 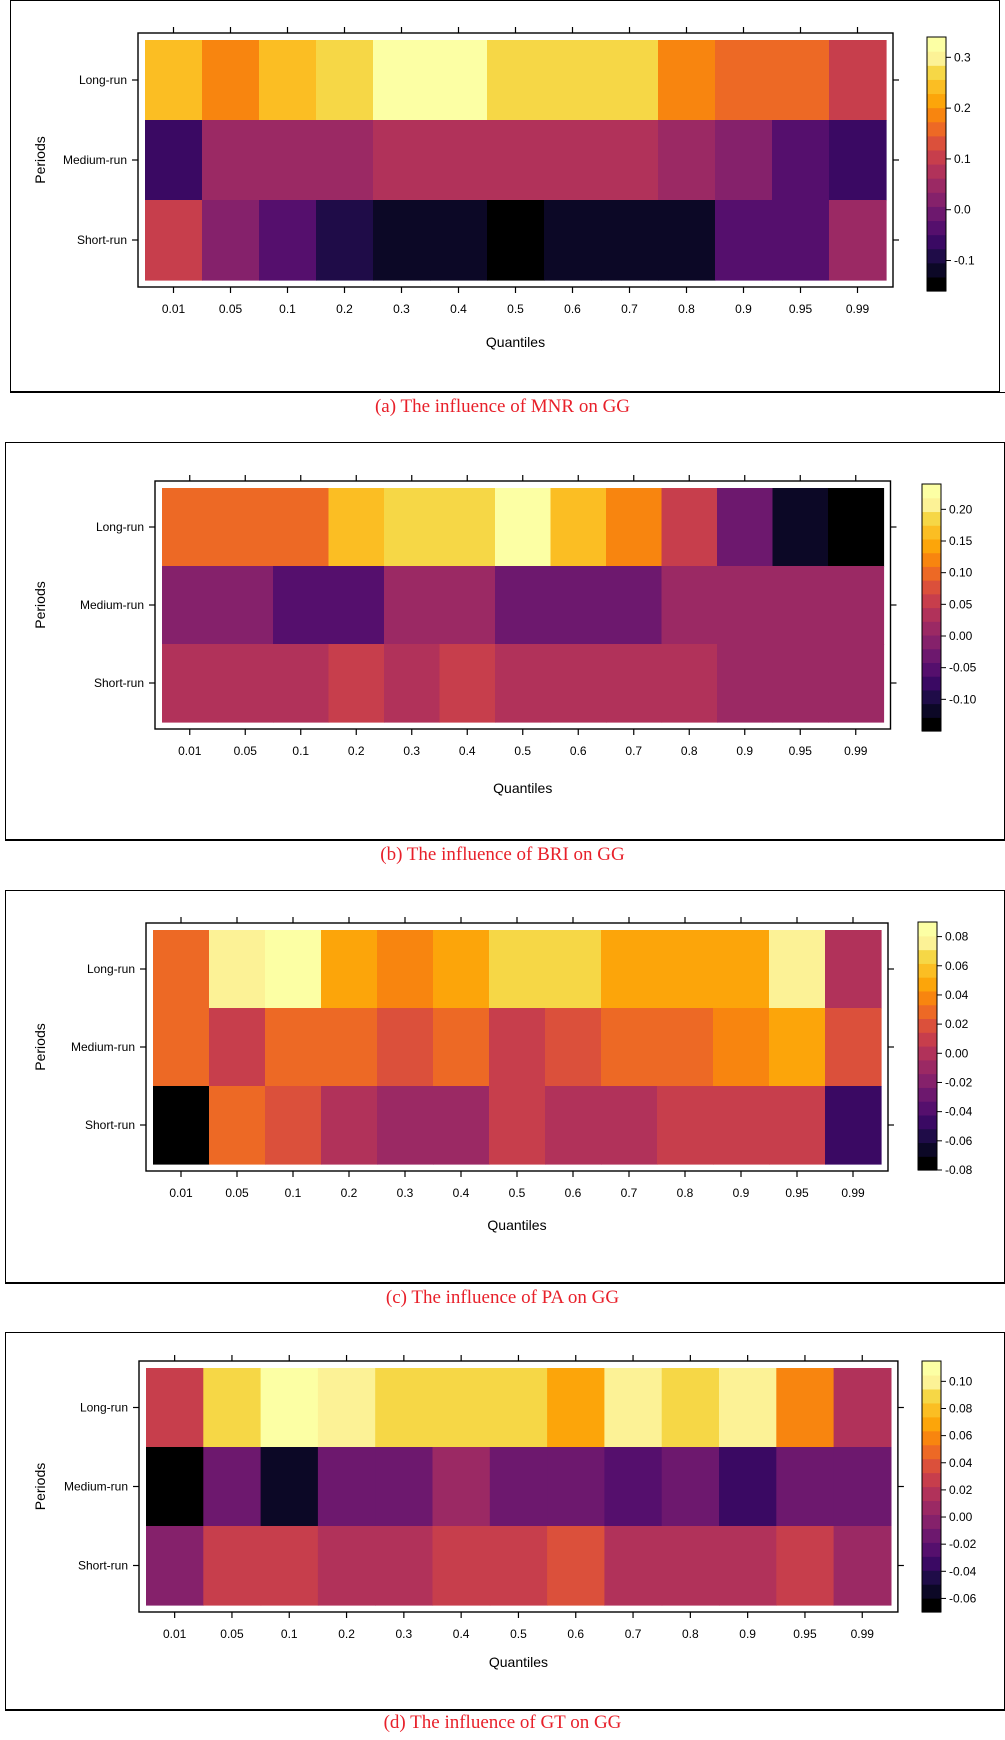 What do you see at coordinates (957, 937) in the screenshot?
I see `colorbar-tick-label: 0.08` at bounding box center [957, 937].